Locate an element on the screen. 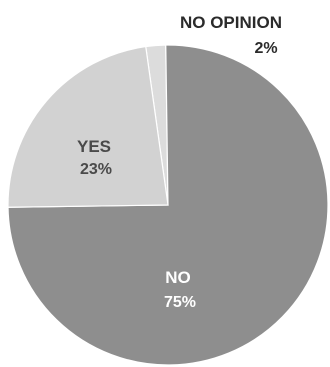 This screenshot has height=367, width=330. slice-label-no: NO is located at coordinates (178, 277).